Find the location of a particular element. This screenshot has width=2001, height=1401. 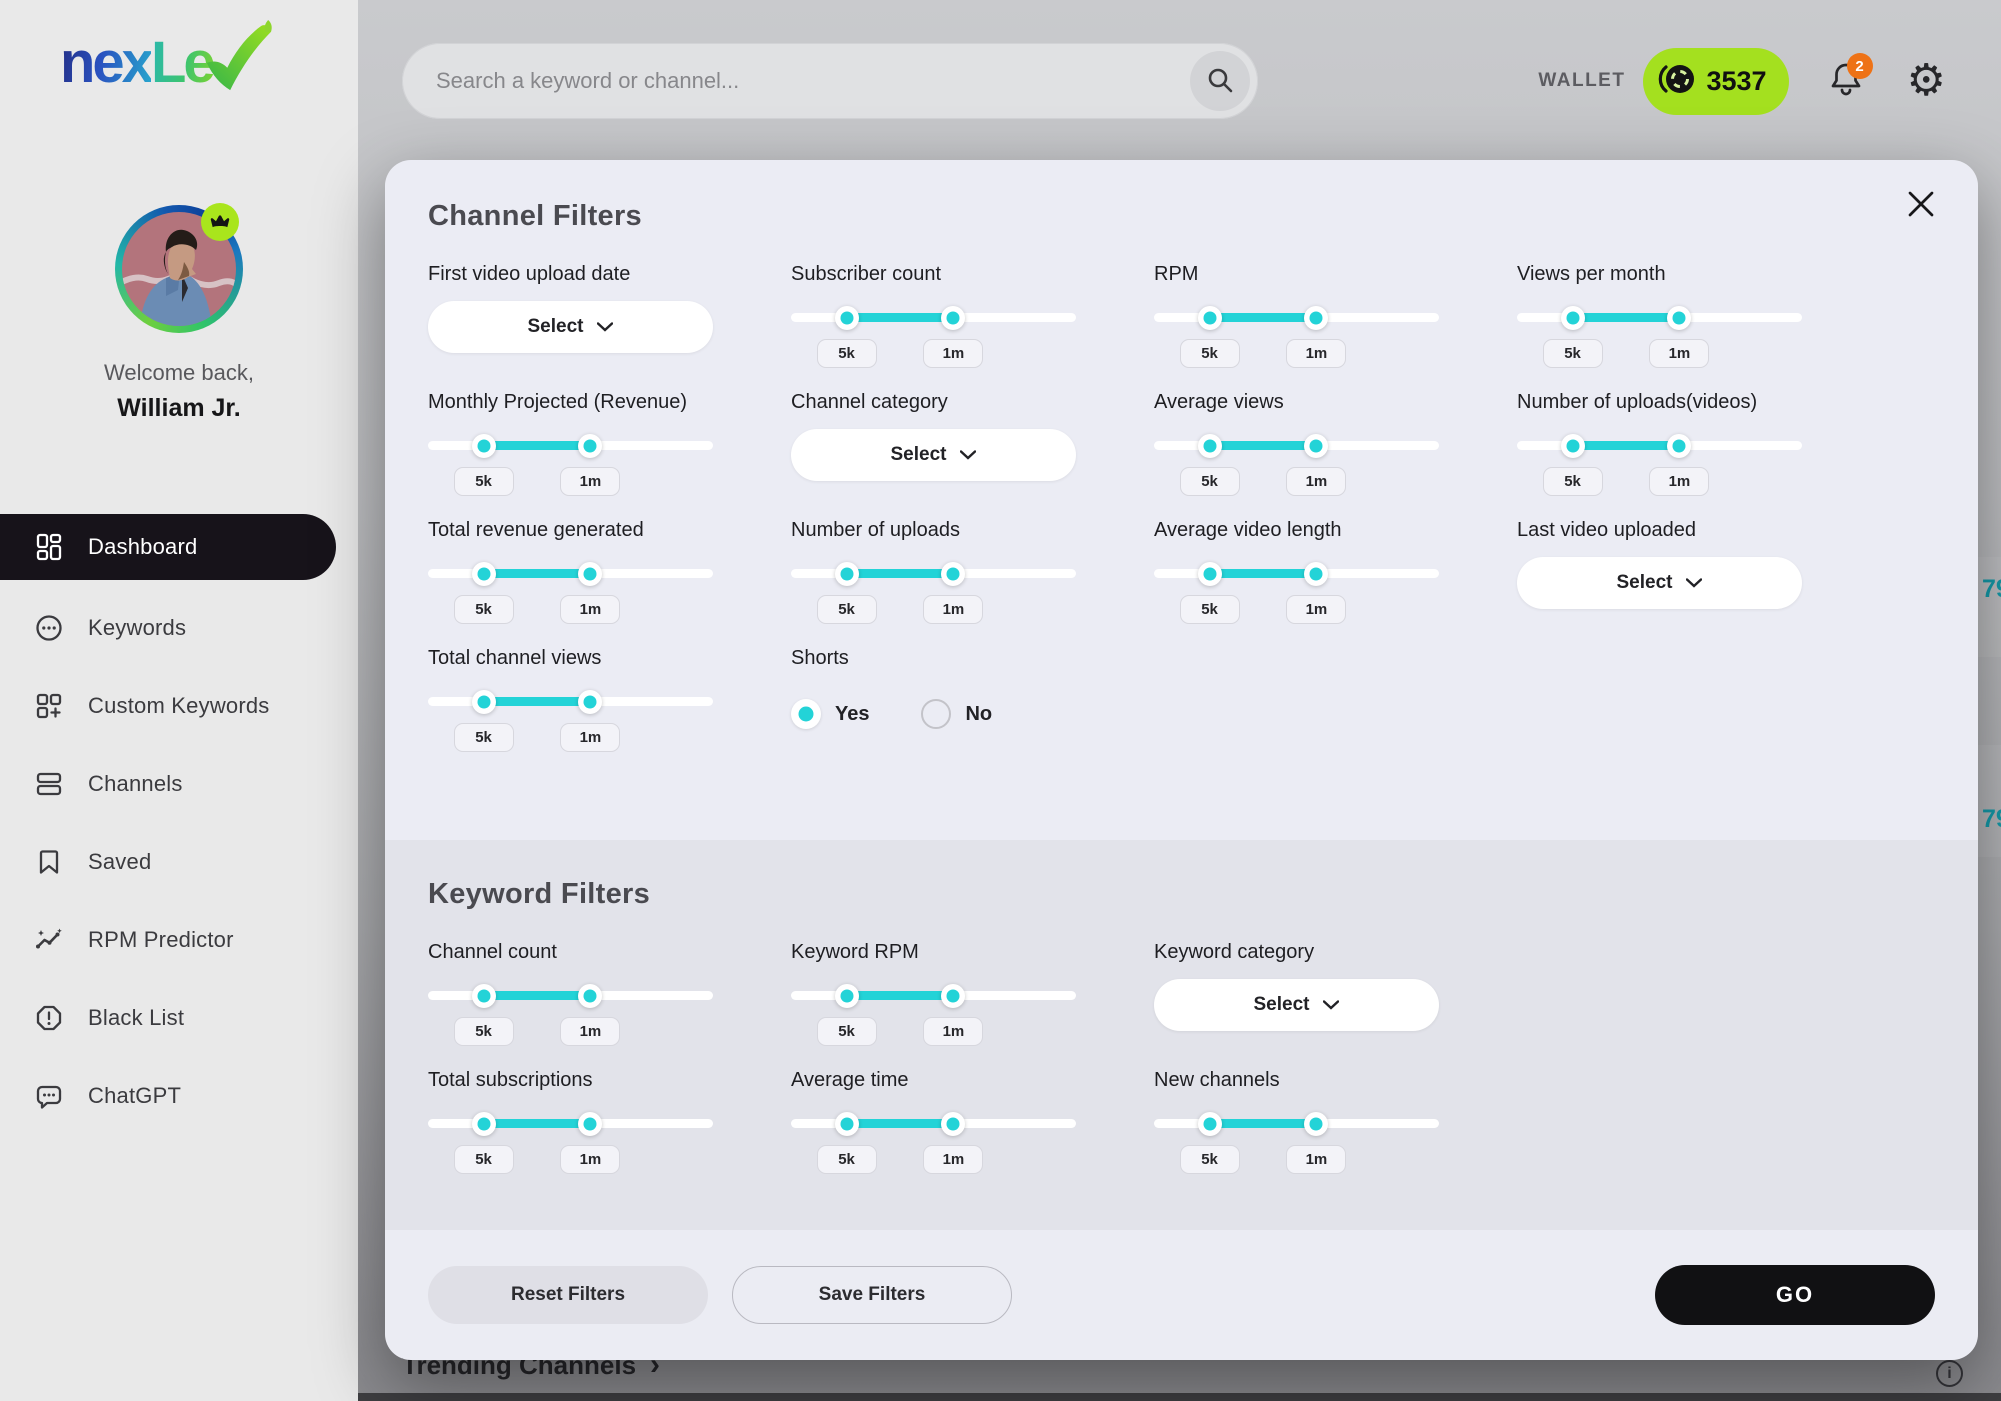

settings-button: ⚙ is located at coordinates (1926, 81).